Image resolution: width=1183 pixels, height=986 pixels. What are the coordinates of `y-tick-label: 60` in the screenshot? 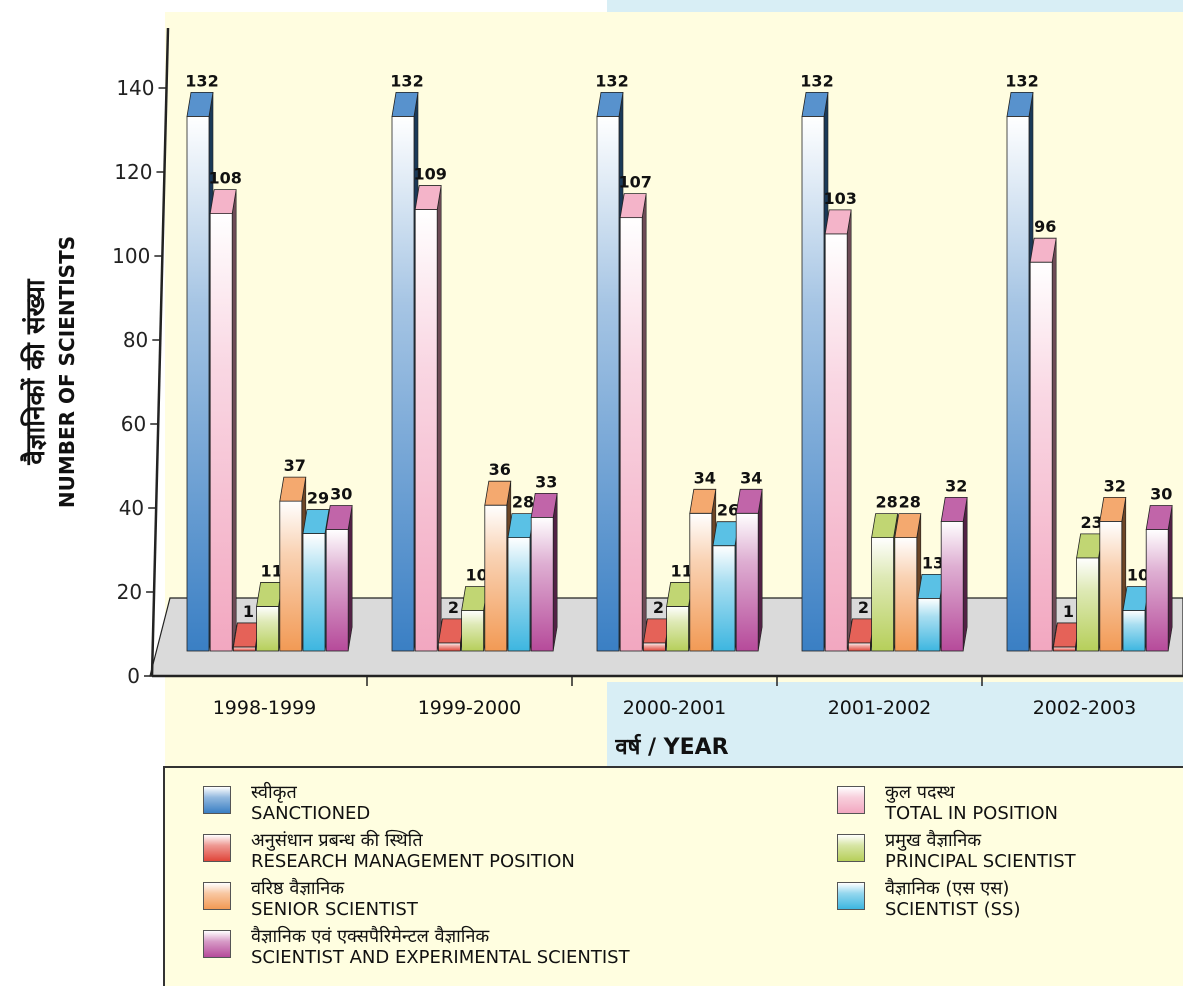 It's located at (133, 424).